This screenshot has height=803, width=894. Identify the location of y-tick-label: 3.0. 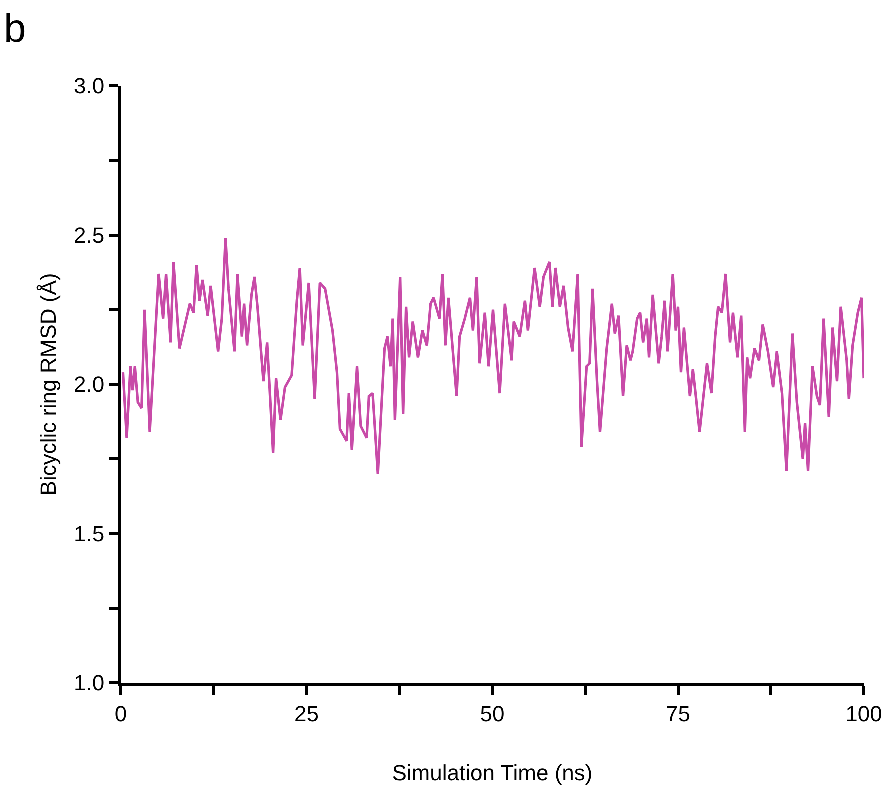
(89, 86).